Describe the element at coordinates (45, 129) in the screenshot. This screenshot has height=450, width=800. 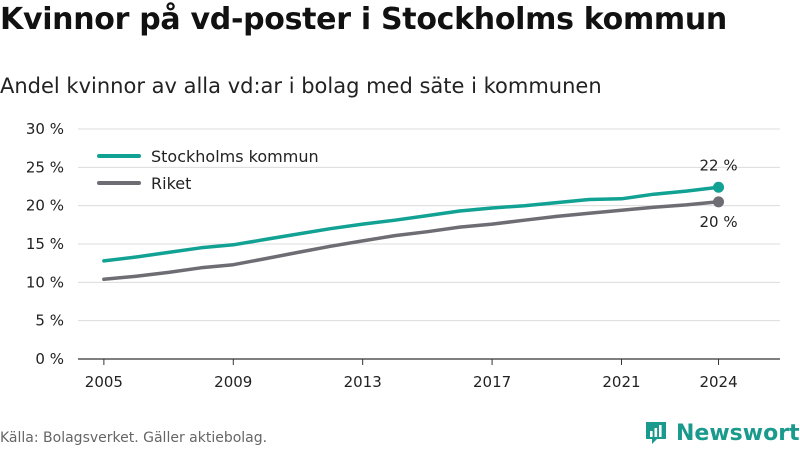
I see `y-tick-label: 30 %` at that location.